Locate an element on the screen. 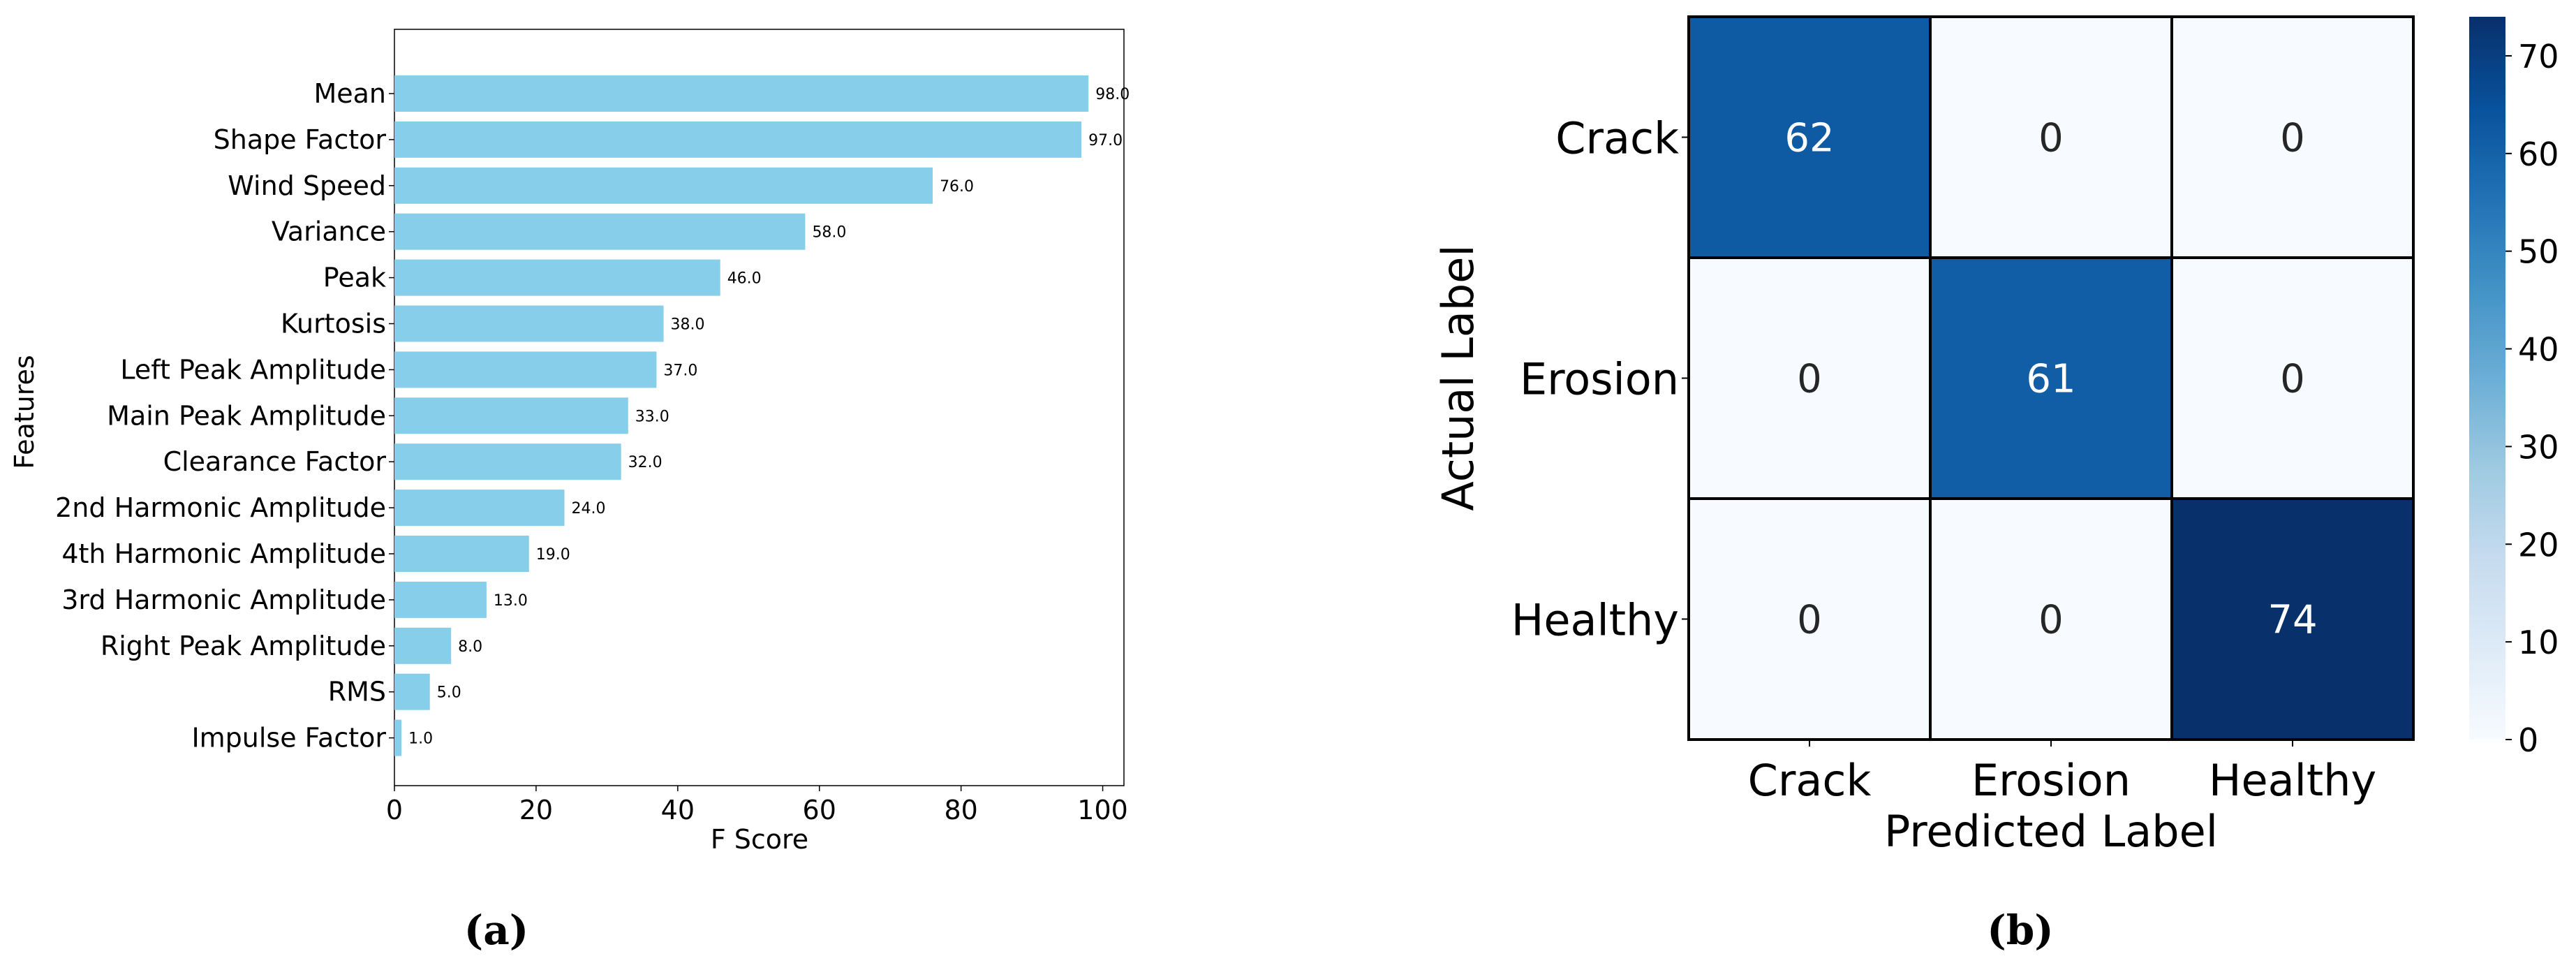 This screenshot has height=970, width=2576. cell-value: 61 is located at coordinates (2050, 379).